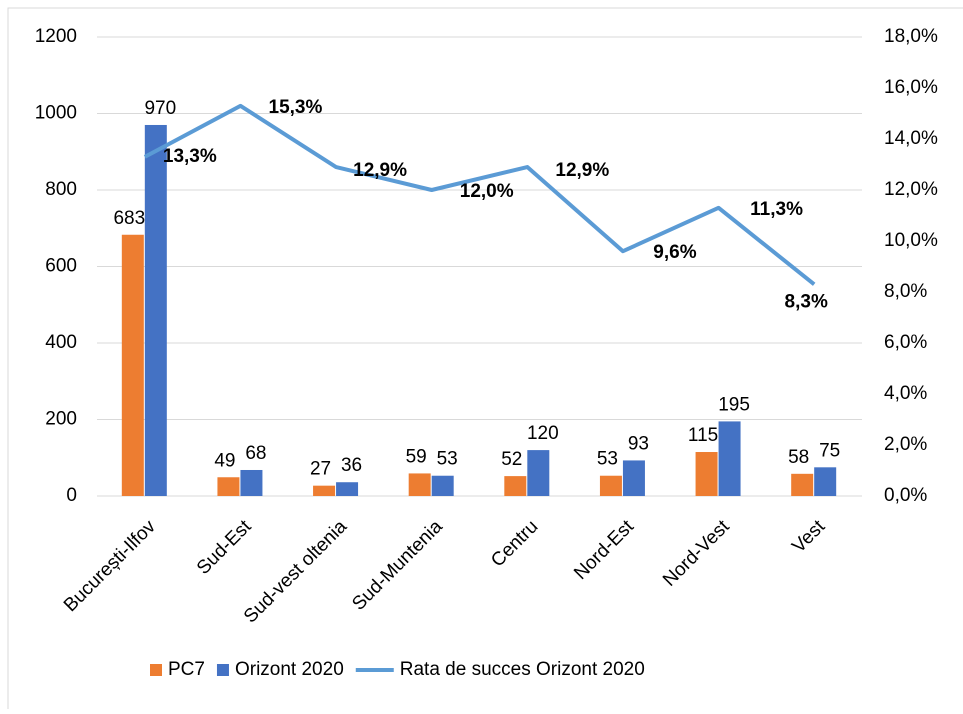 This screenshot has height=714, width=963. I want to click on y2-tick-label: 0,0%, so click(905, 495).